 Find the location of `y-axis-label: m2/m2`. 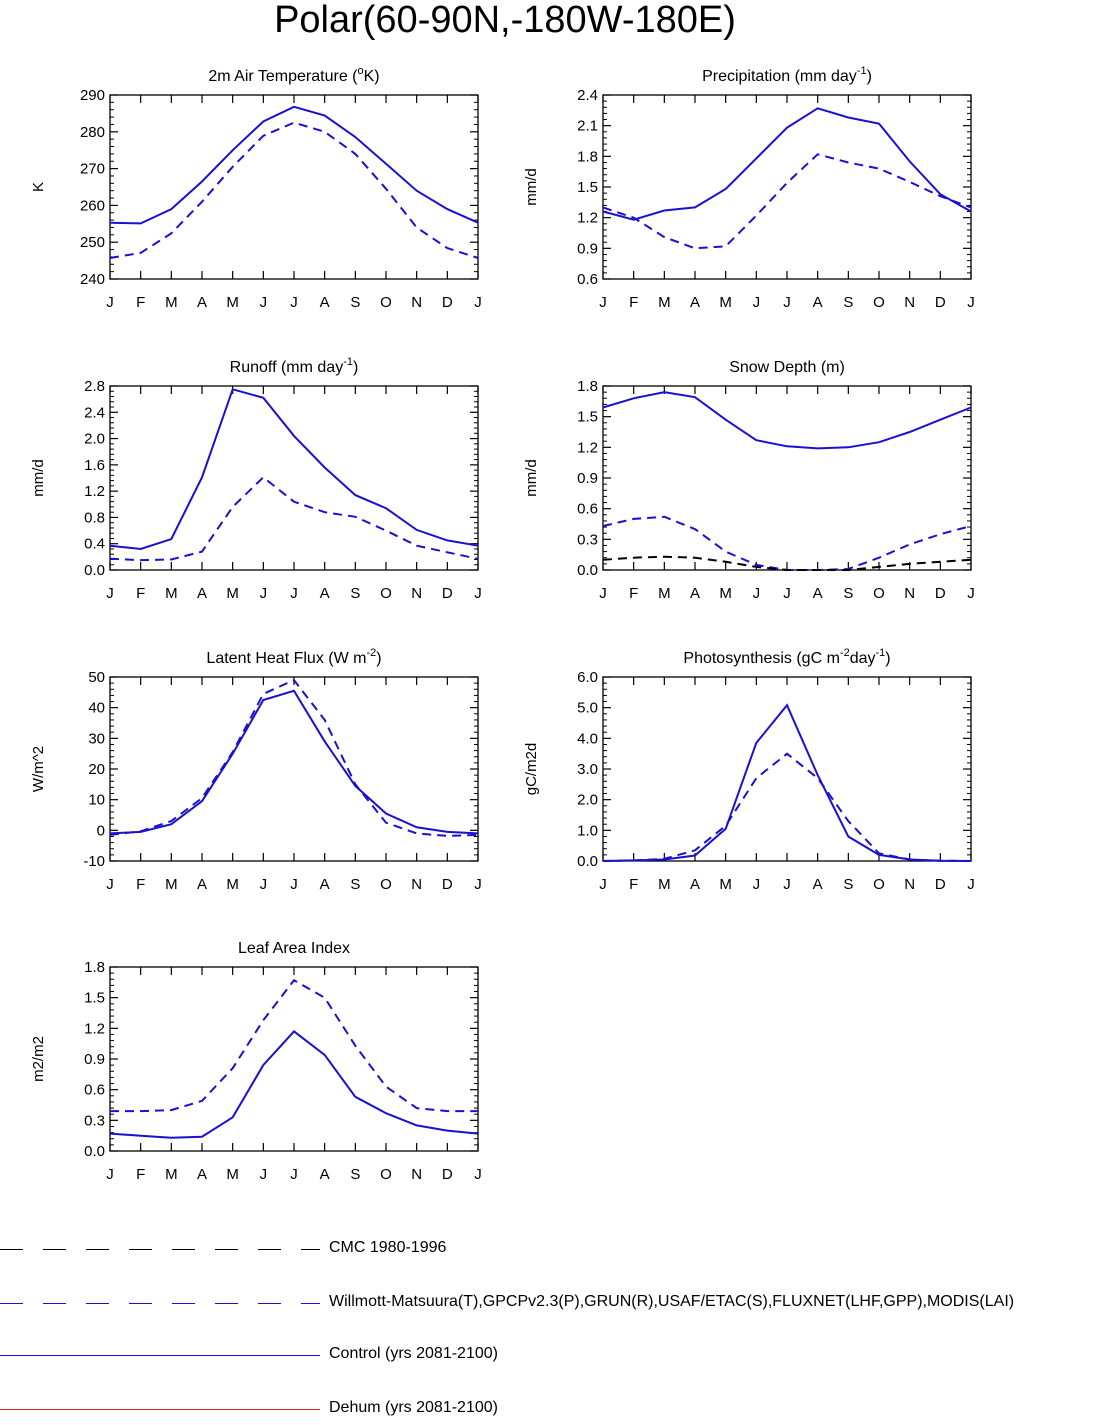

y-axis-label: m2/m2 is located at coordinates (38, 1059).